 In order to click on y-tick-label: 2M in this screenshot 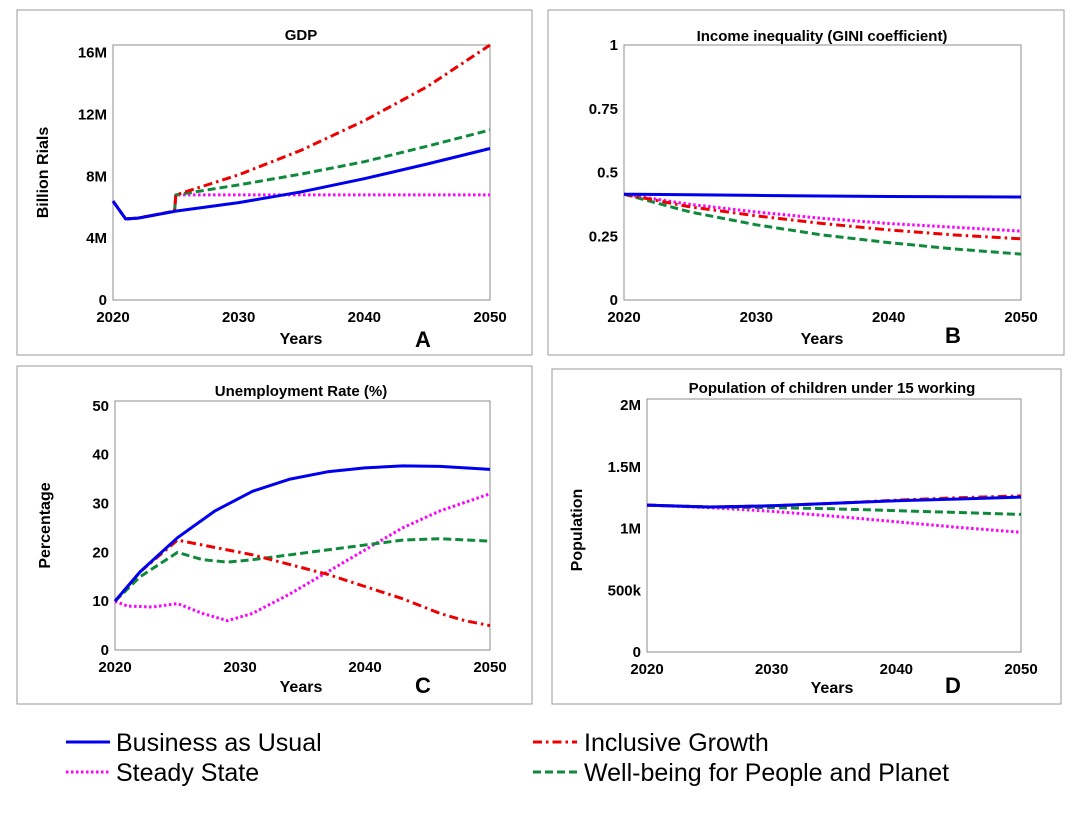, I will do `click(630, 405)`.